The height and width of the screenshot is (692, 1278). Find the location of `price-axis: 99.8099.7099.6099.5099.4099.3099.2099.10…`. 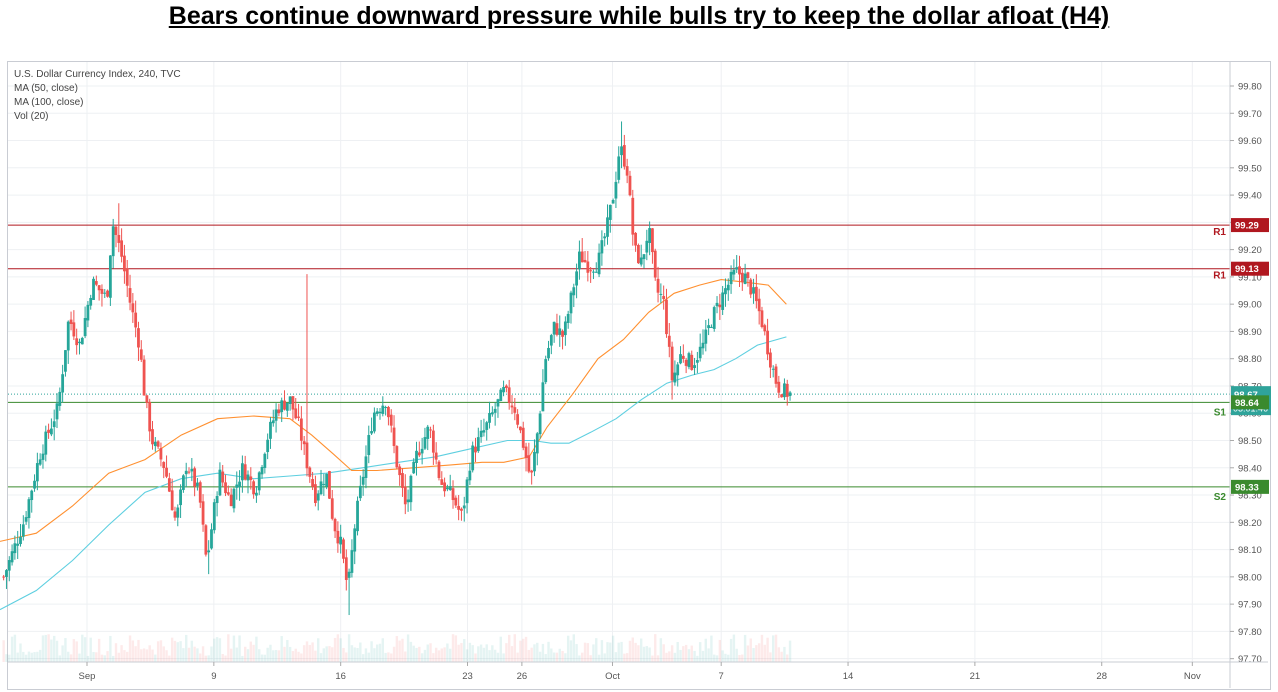

price-axis: 99.8099.7099.6099.5099.4099.3099.2099.10… is located at coordinates (1245, 375).